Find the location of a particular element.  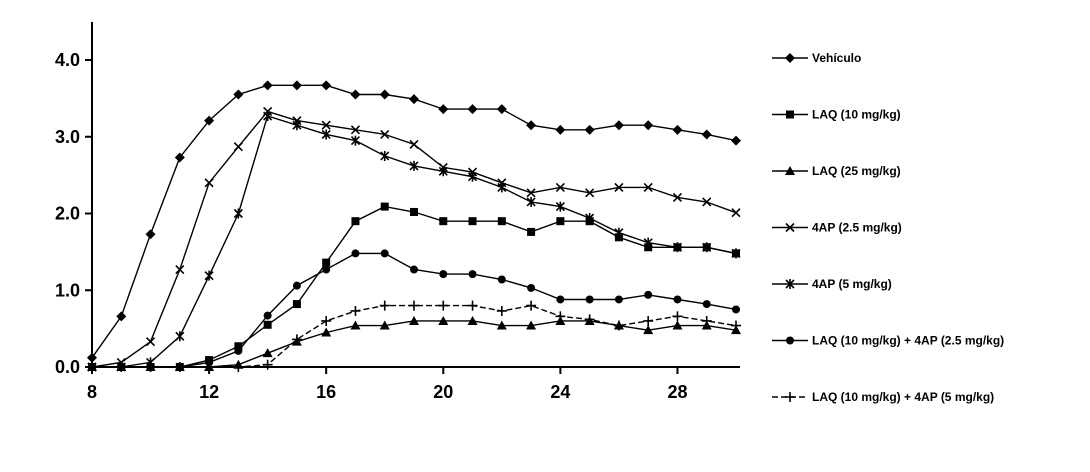

legend-item: LAQ (25 mg/kg) is located at coordinates (836, 171).